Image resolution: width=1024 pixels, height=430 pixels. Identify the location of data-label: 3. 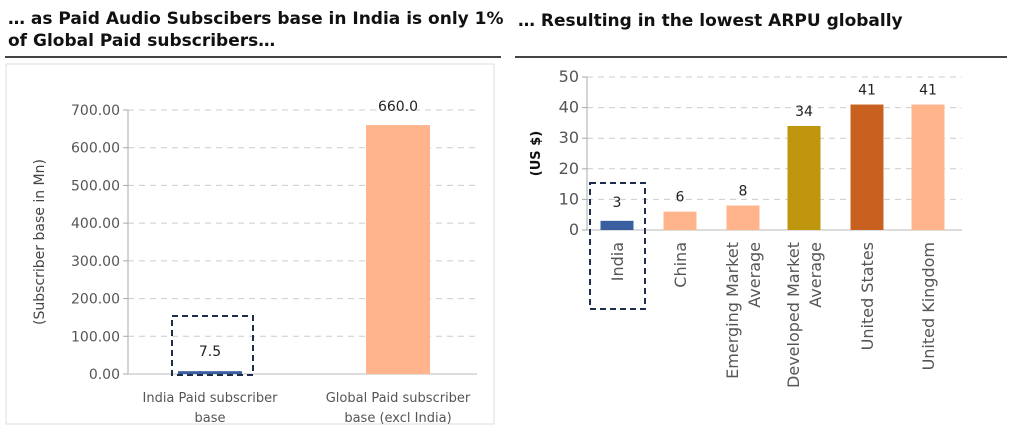
(617, 203).